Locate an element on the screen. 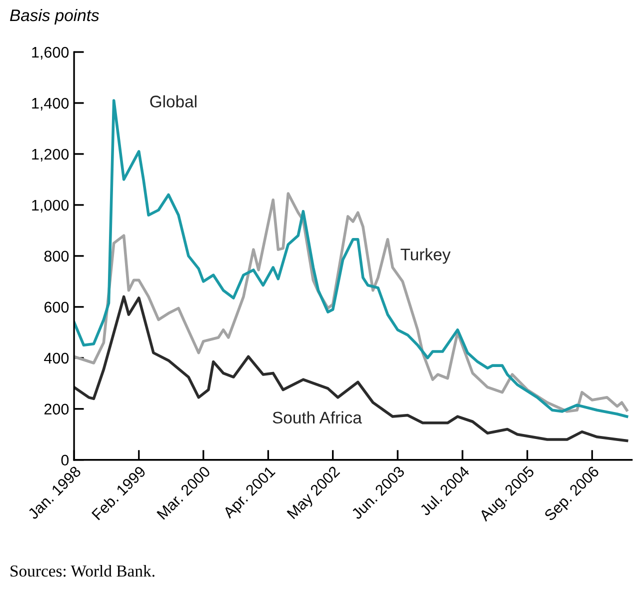 The width and height of the screenshot is (633, 598). y-tick-label: 600 is located at coordinates (56, 307).